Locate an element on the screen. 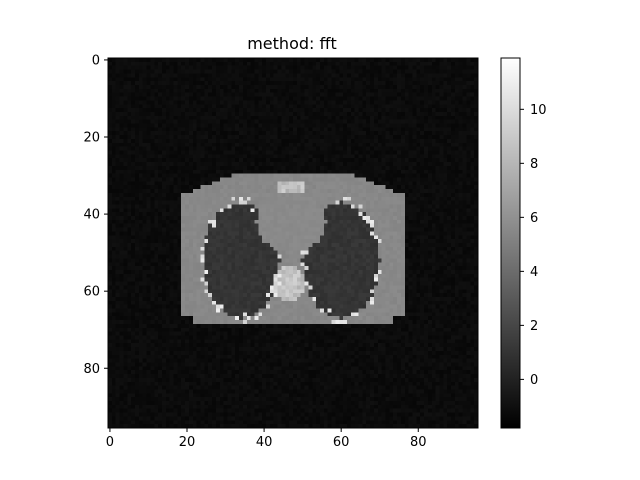  x-tick-label: 0 is located at coordinates (110, 442).